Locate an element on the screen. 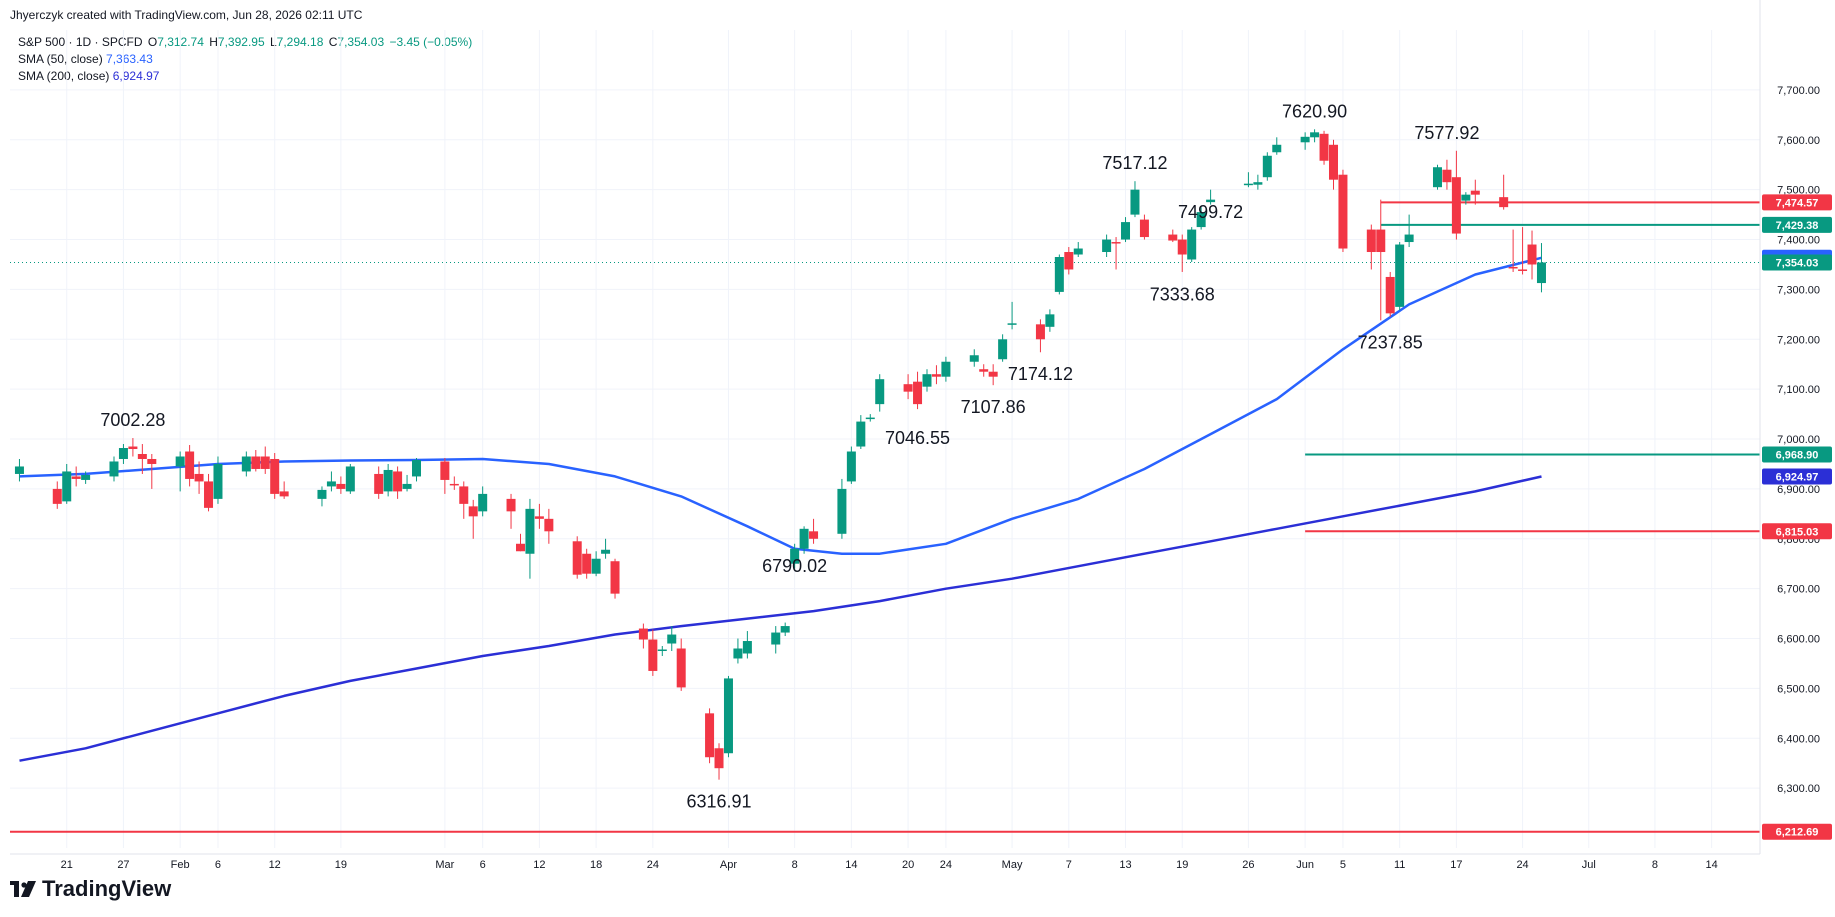  tradingview-brand: TradingView is located at coordinates (90, 889).